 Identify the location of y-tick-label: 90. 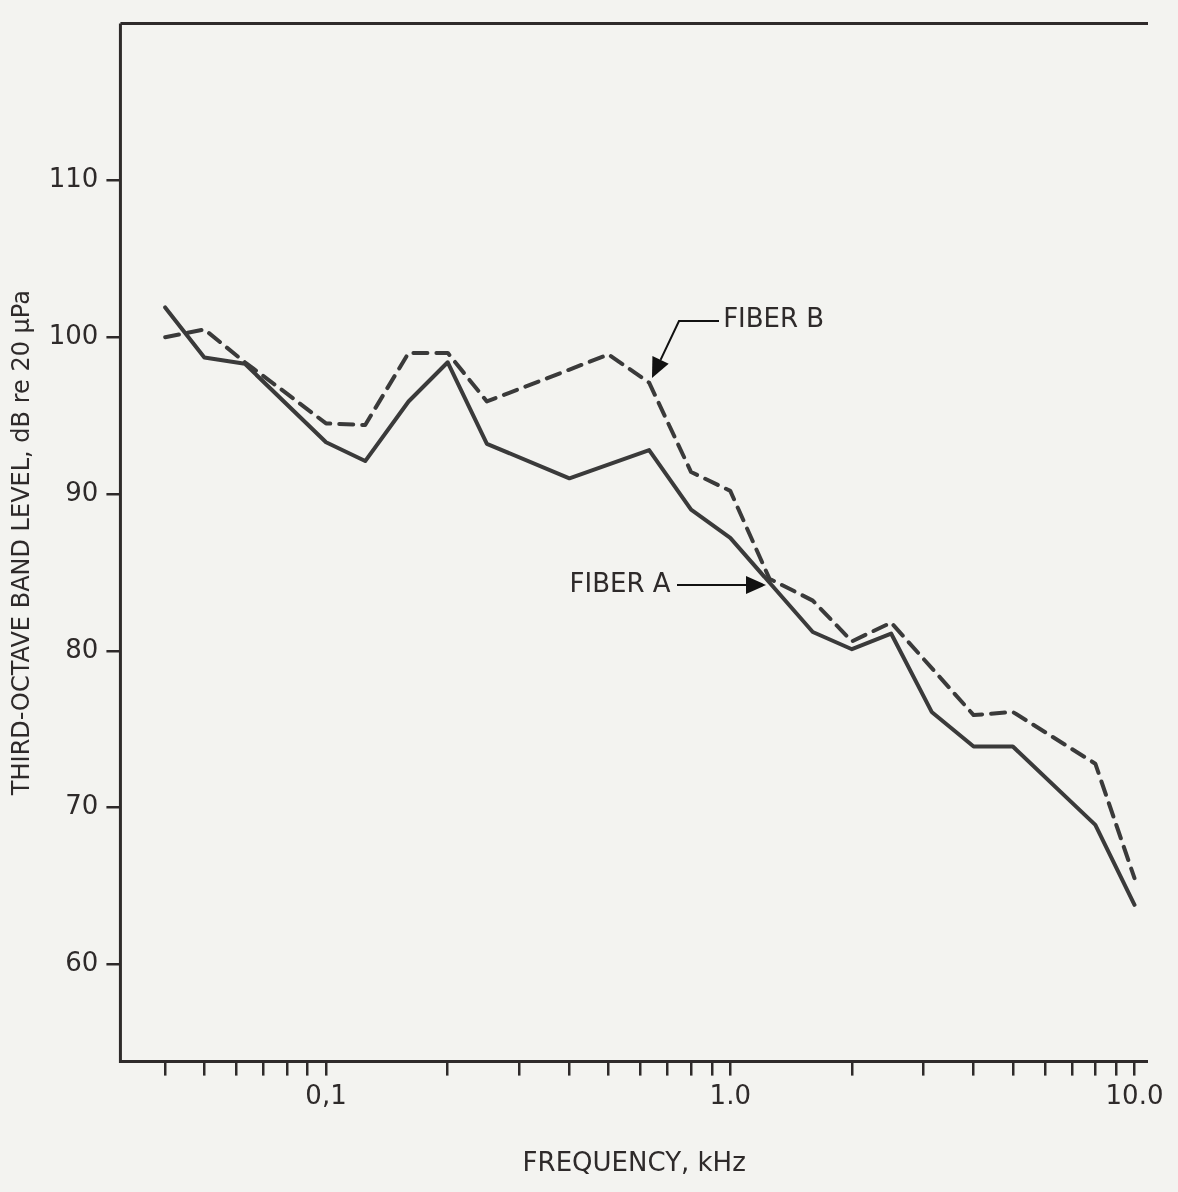
(82, 491).